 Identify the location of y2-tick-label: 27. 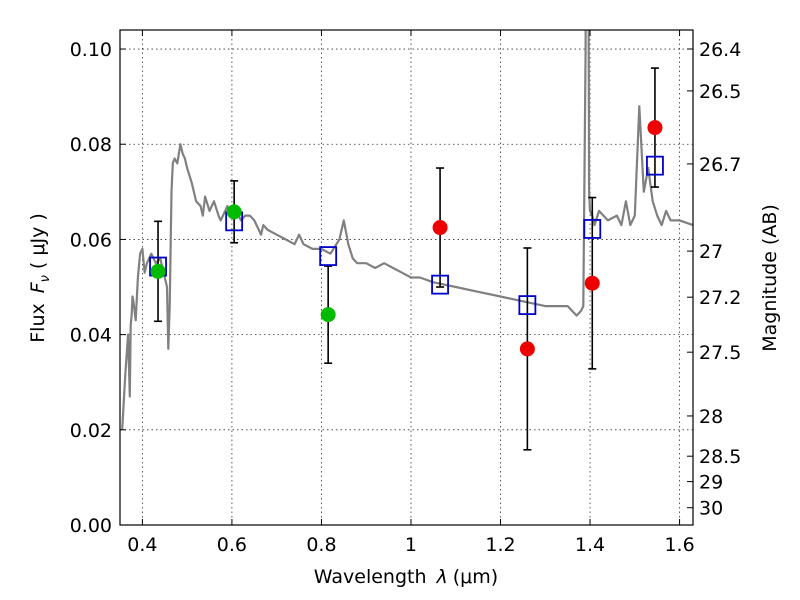
(711, 252).